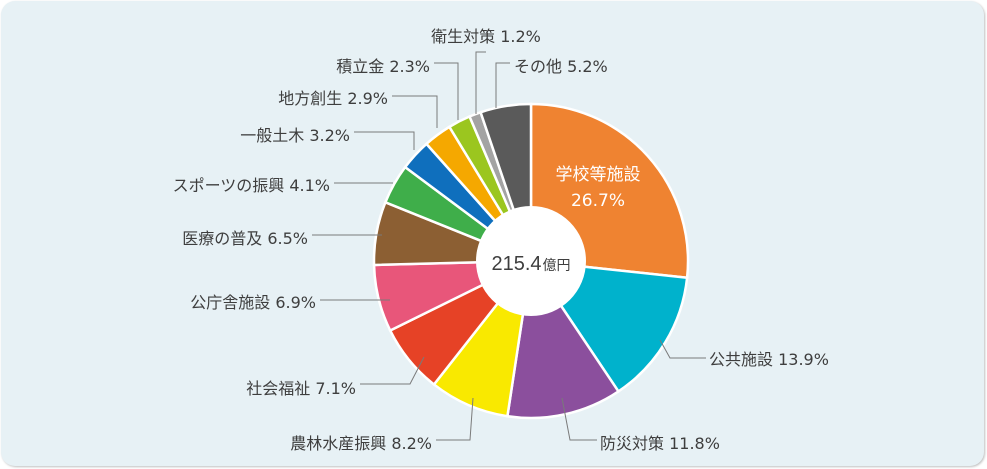  I want to click on leader-line-社会福祉, so click(392, 370).